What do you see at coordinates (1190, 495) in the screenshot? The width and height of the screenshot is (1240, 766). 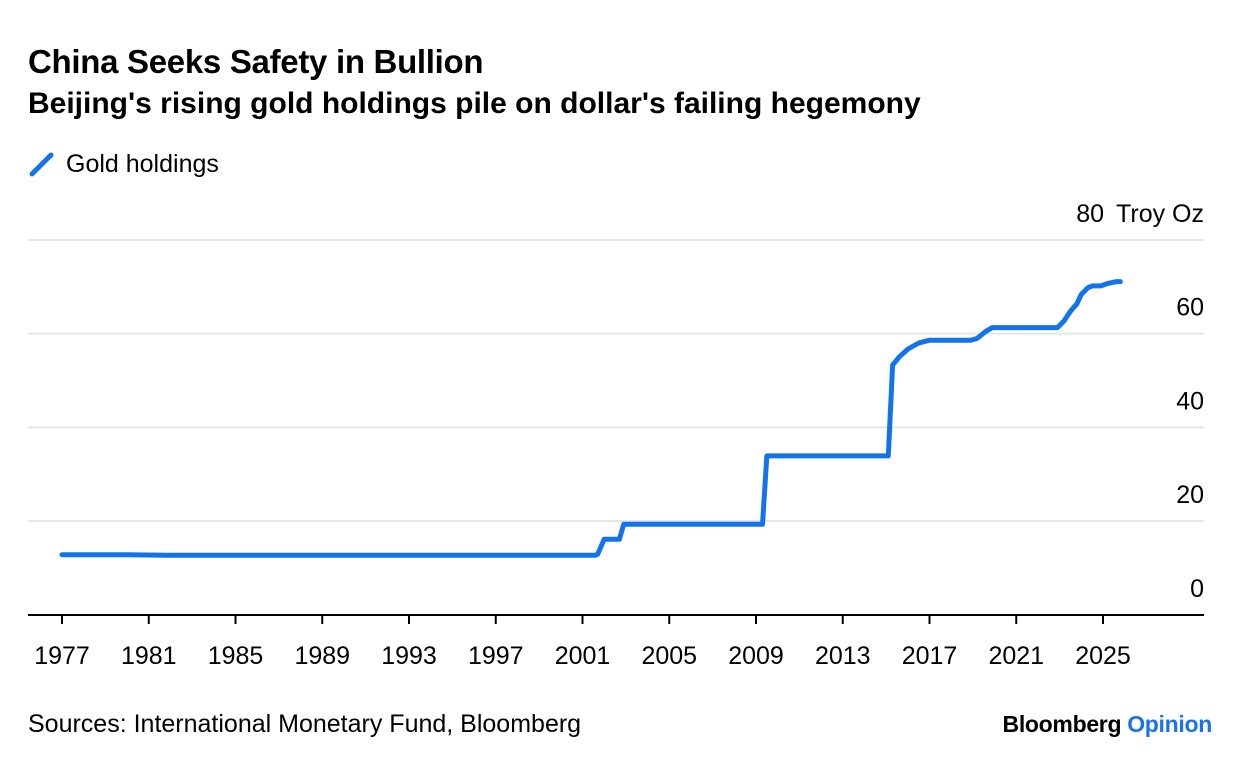 I see `y-tick-label-20: 20` at bounding box center [1190, 495].